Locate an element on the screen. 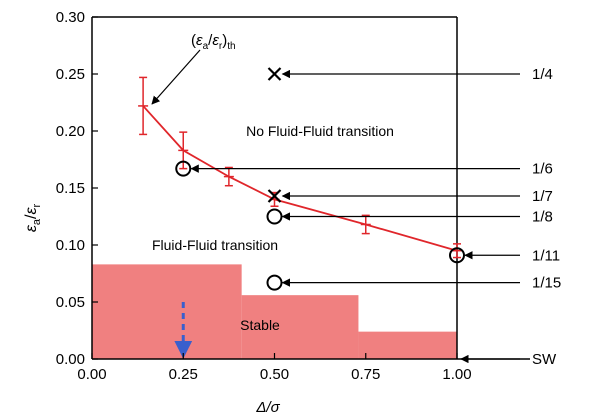  y-tick-label: 0.05 is located at coordinates (70, 302).